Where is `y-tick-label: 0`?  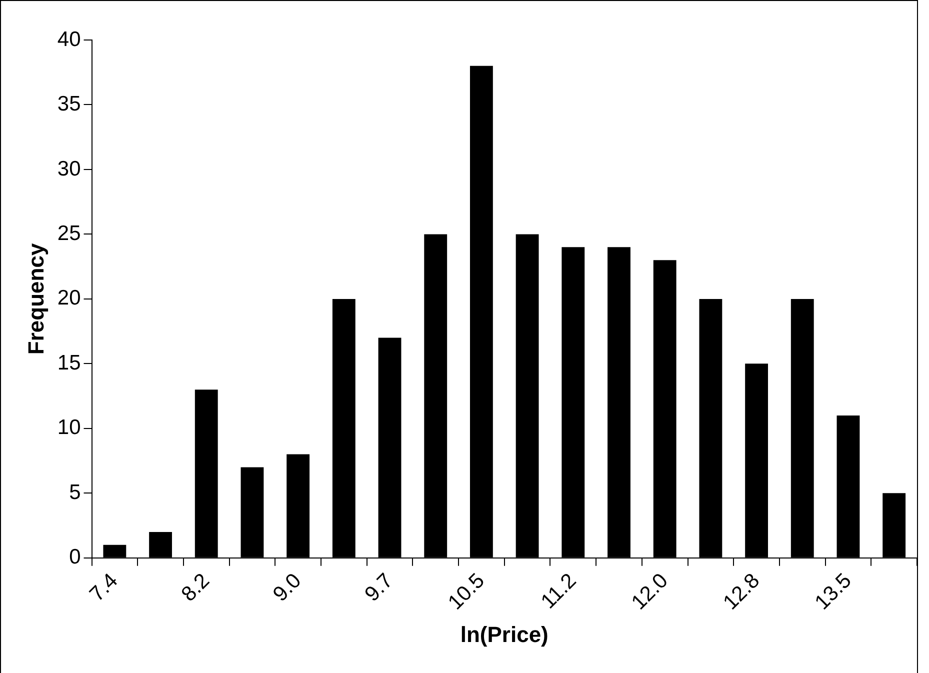
y-tick-label: 0 is located at coordinates (75, 557).